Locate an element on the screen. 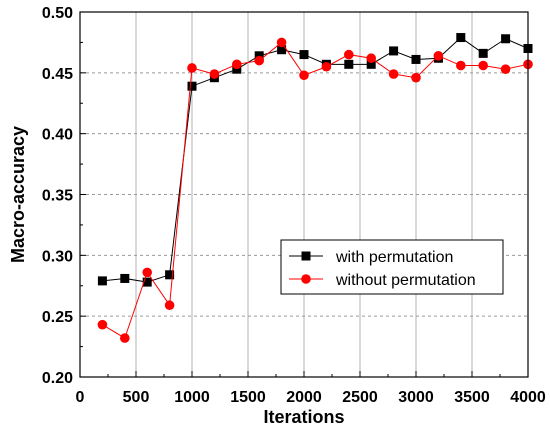  y-tick-label: 0.35 is located at coordinates (57, 196).